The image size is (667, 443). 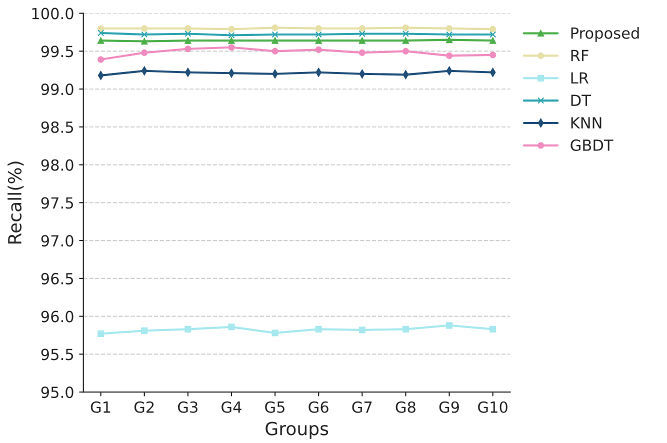 What do you see at coordinates (57, 90) in the screenshot?
I see `y-tick-label: 99.0` at bounding box center [57, 90].